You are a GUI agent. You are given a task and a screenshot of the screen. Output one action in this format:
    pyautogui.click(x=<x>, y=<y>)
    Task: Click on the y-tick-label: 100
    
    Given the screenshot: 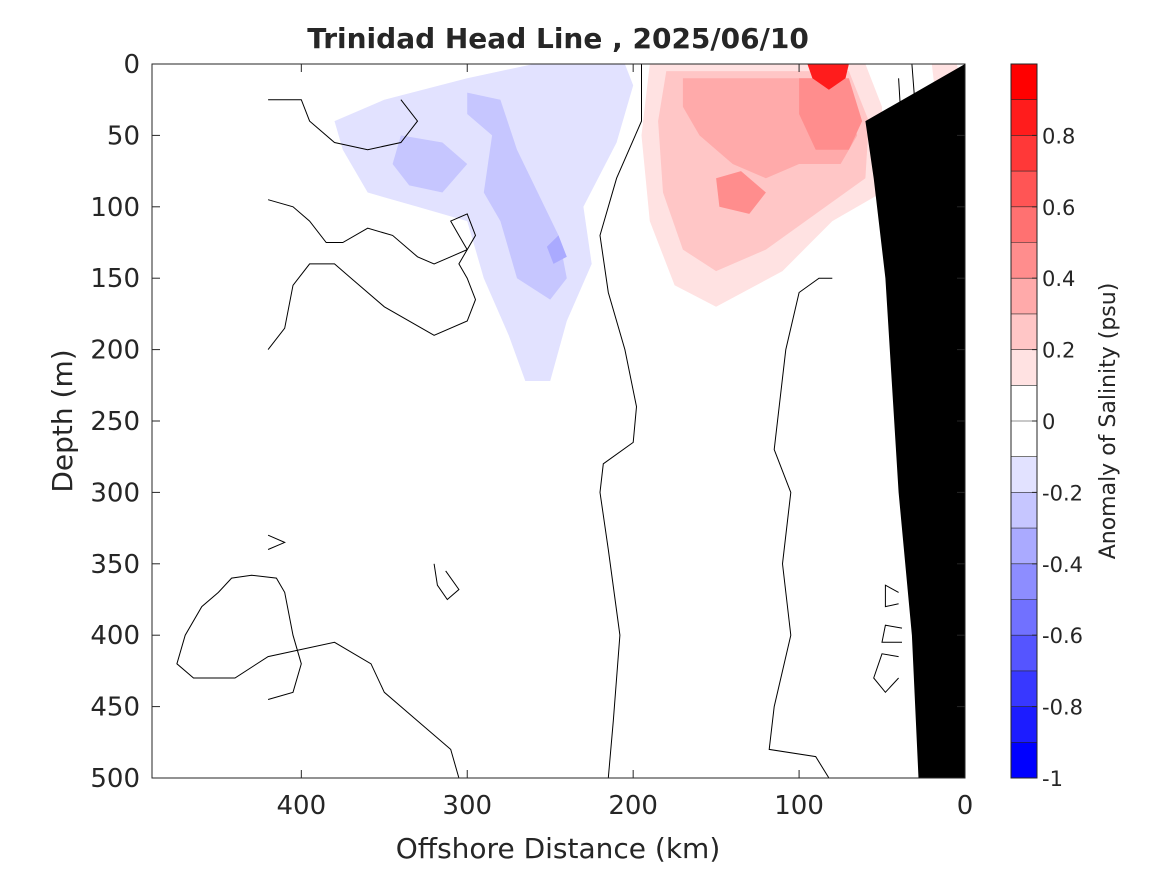 What is the action you would take?
    pyautogui.click(x=115, y=208)
    